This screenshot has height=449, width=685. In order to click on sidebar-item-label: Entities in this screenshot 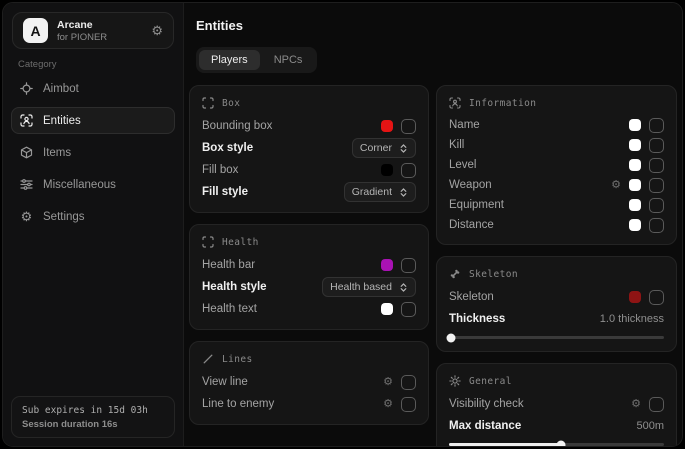, I will do `click(62, 120)`.